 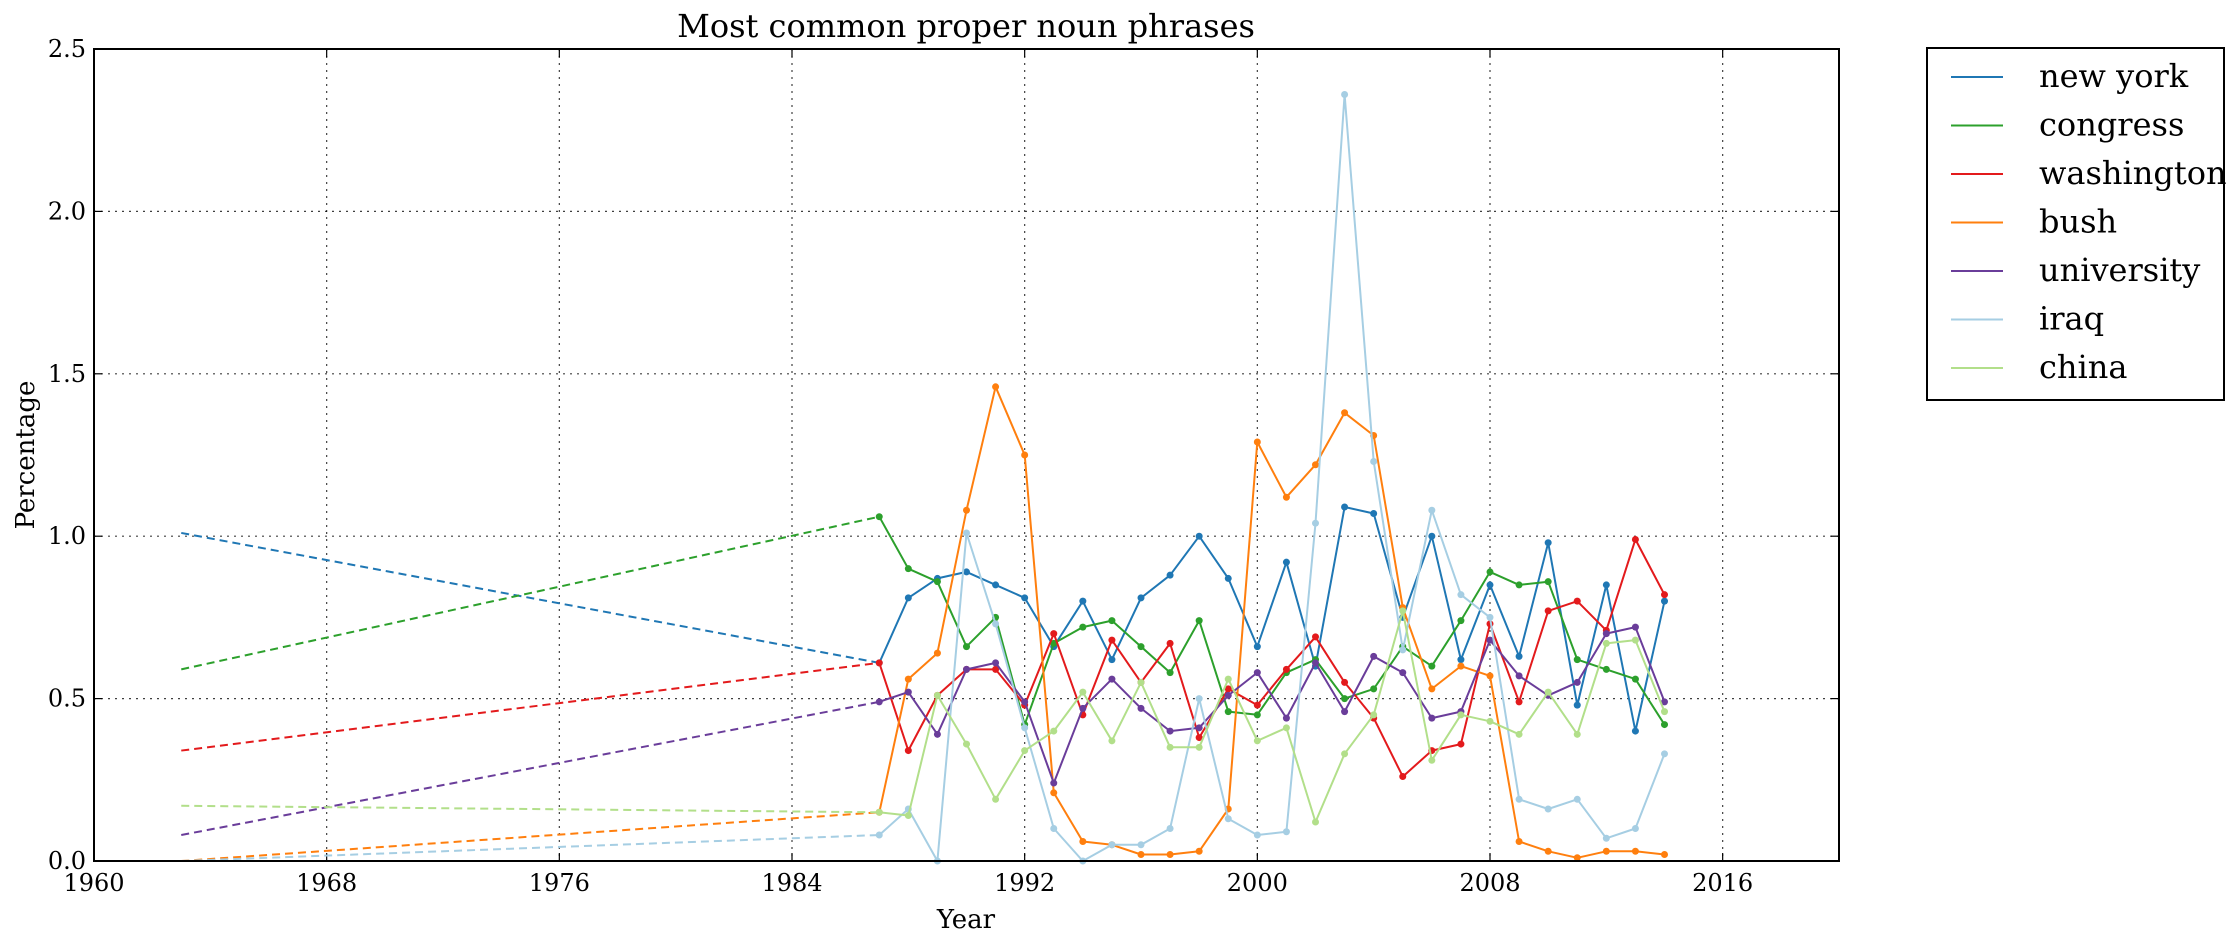 I want to click on legend-label: university, so click(x=2119, y=270).